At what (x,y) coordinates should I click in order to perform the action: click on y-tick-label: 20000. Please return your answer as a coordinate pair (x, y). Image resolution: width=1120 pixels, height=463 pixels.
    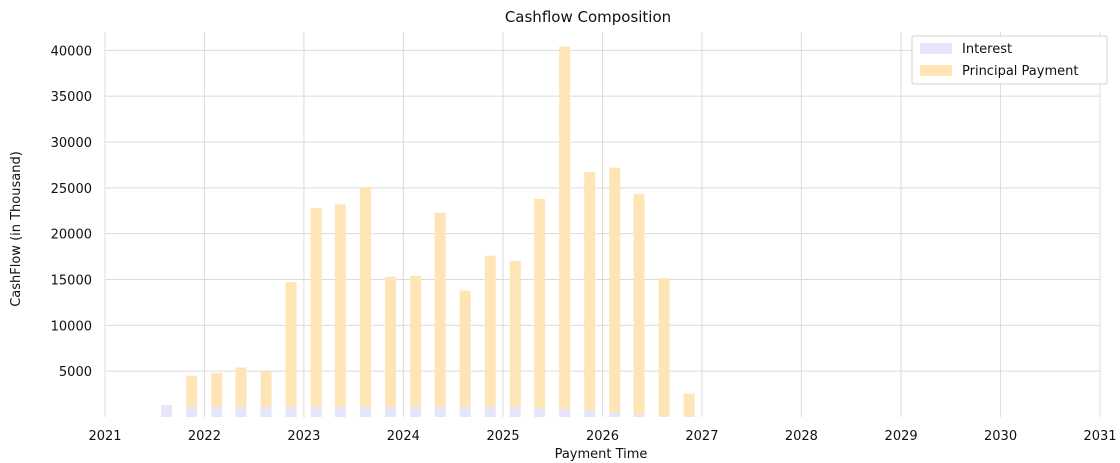
    Looking at the image, I should click on (71, 235).